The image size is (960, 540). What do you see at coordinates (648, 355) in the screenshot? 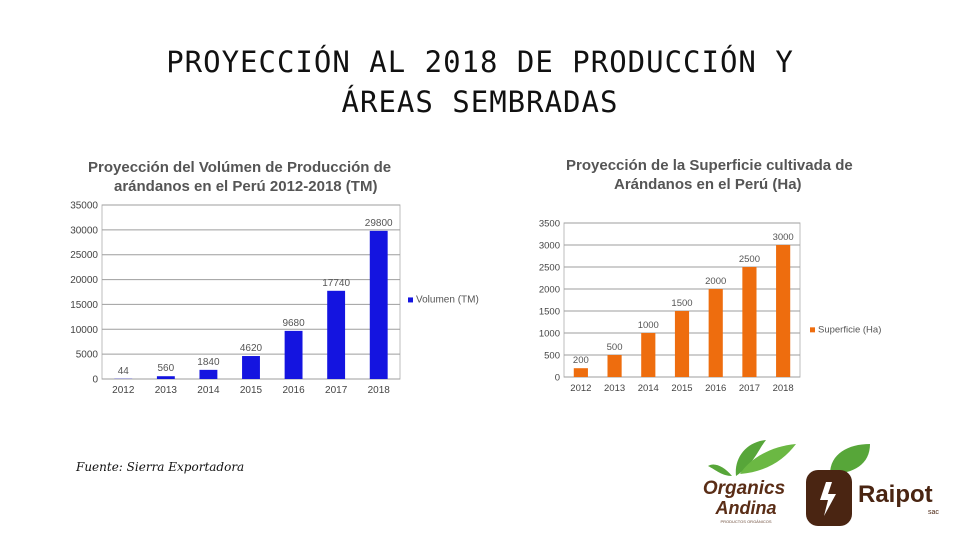
I see `chart2-bar-2014` at bounding box center [648, 355].